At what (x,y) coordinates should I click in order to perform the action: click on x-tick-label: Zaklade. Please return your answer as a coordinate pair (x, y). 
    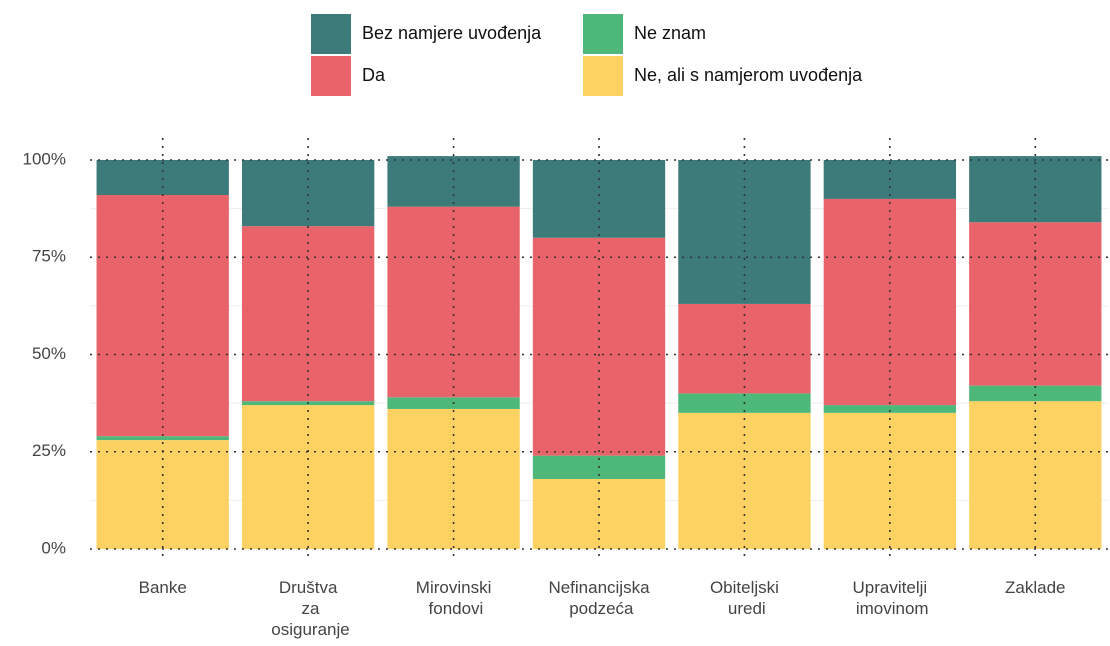
    Looking at the image, I should click on (1035, 587).